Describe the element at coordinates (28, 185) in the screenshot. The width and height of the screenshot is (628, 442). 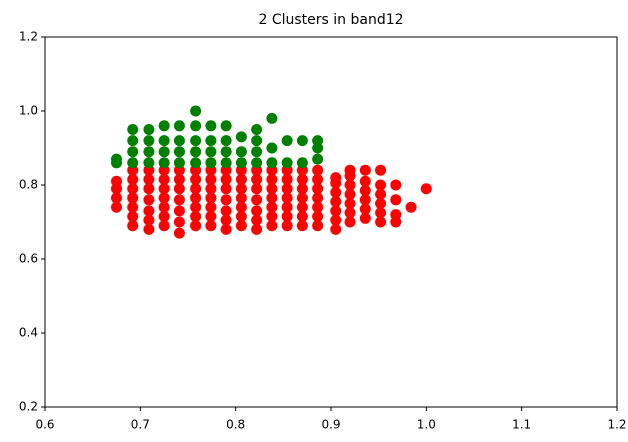
I see `y-tick-label: 0.8` at that location.